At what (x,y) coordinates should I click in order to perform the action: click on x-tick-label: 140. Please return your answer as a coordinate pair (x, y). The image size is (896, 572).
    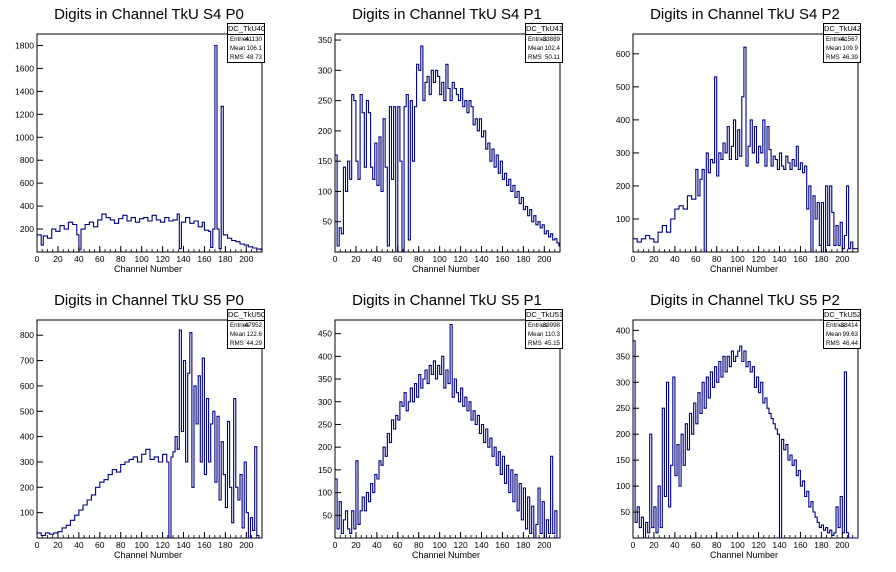
    Looking at the image, I should click on (481, 545).